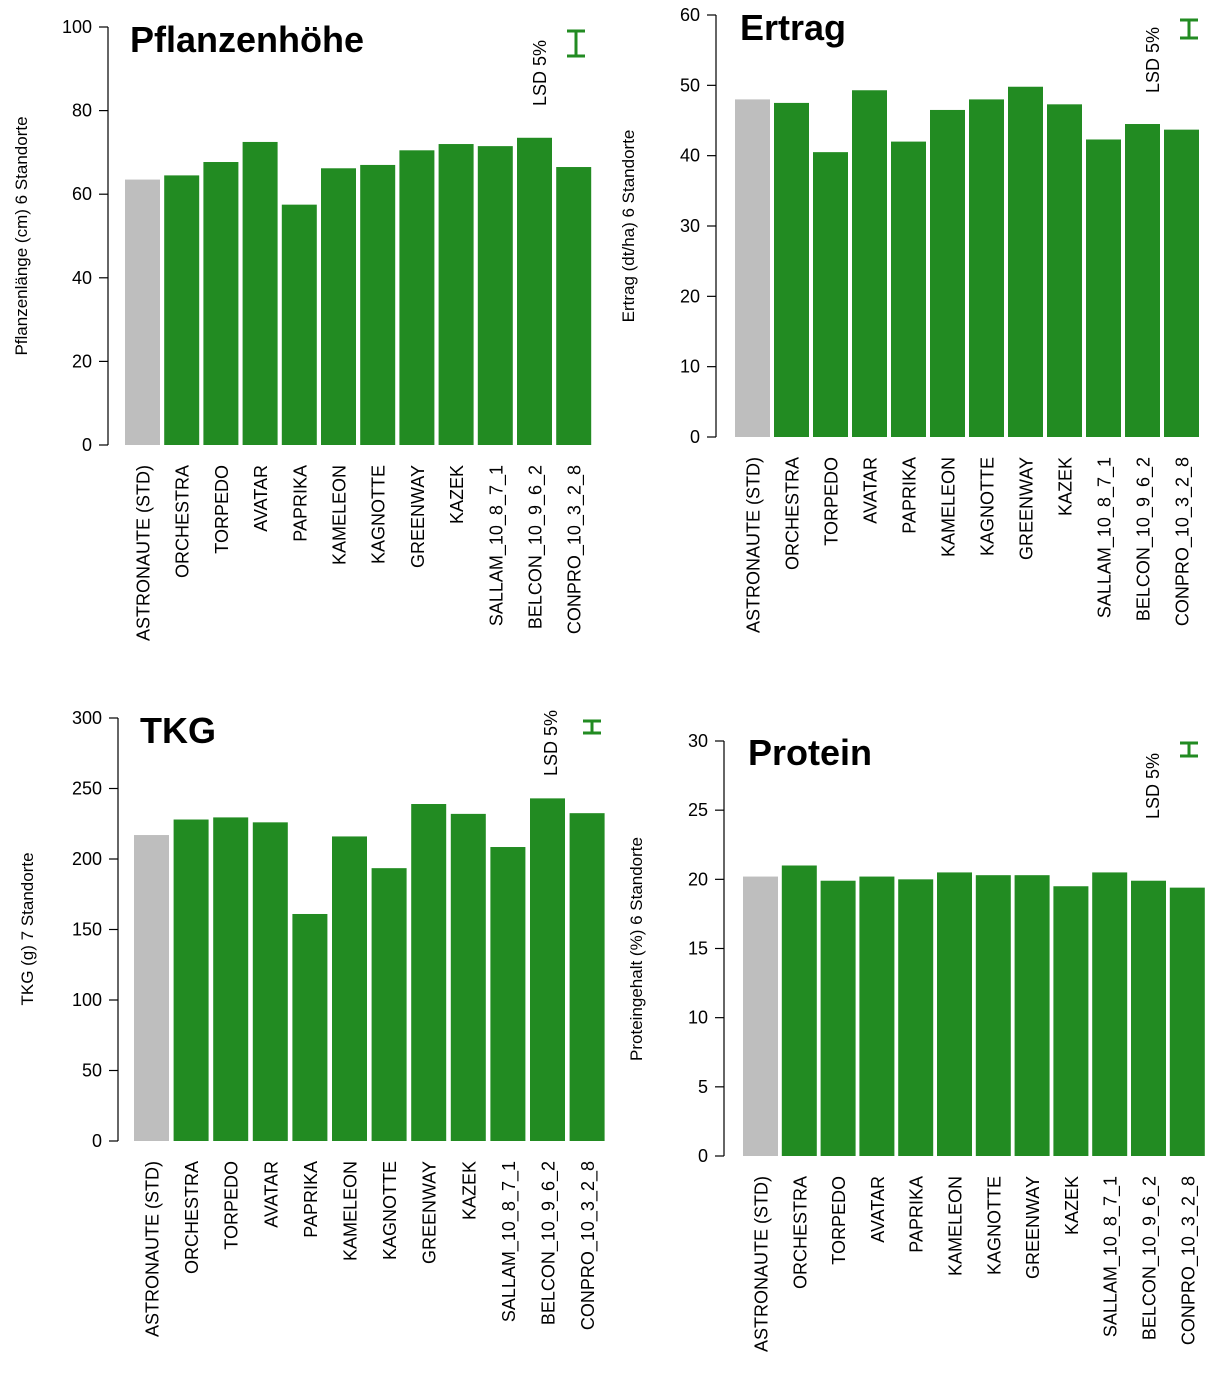  What do you see at coordinates (690, 85) in the screenshot?
I see `y-tick-label: 50` at bounding box center [690, 85].